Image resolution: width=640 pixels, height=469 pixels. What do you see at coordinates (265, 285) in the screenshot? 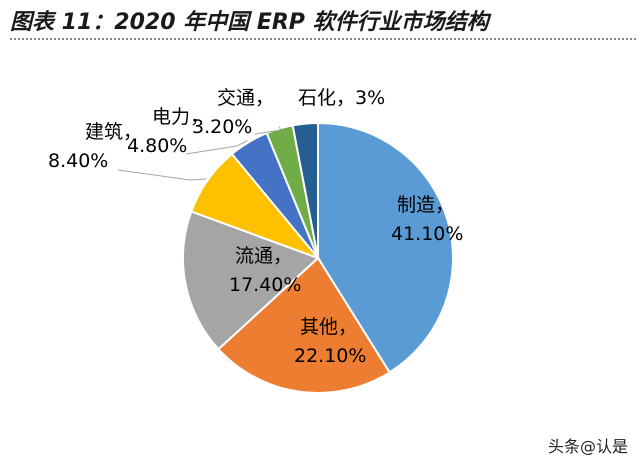
I see `slice-label-value-3: 17.40%` at bounding box center [265, 285].